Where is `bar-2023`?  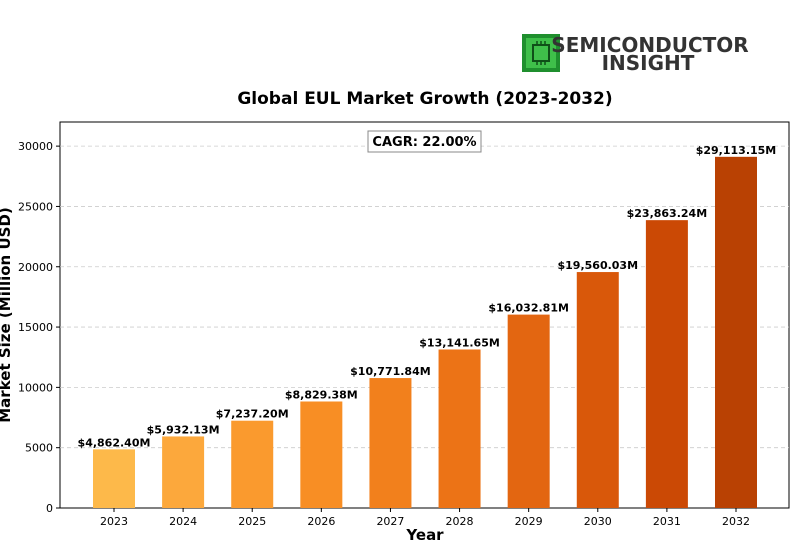 bar-2023 is located at coordinates (114, 478).